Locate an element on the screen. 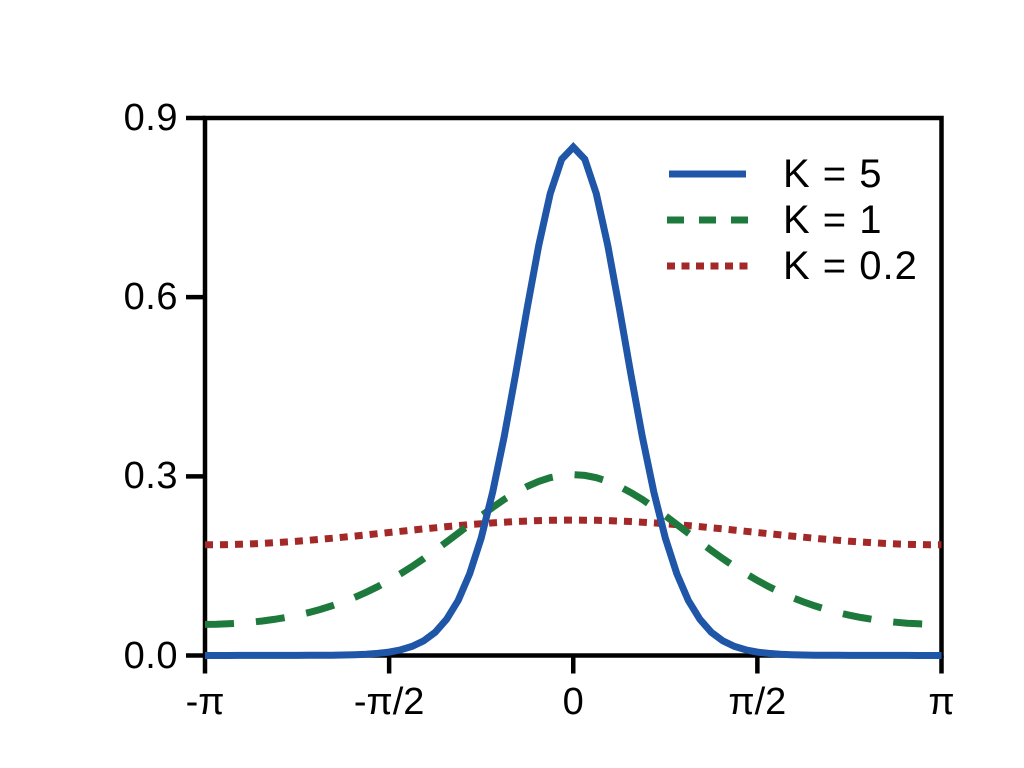 This screenshot has width=1024, height=768. legend: K = 5 K = 1 K = 0.2 is located at coordinates (792, 220).